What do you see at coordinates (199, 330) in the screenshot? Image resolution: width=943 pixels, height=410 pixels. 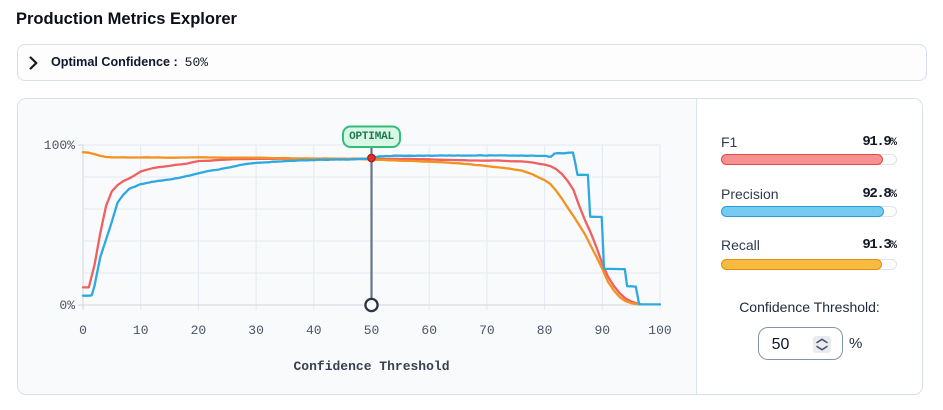 I see `svg-text: 20` at bounding box center [199, 330].